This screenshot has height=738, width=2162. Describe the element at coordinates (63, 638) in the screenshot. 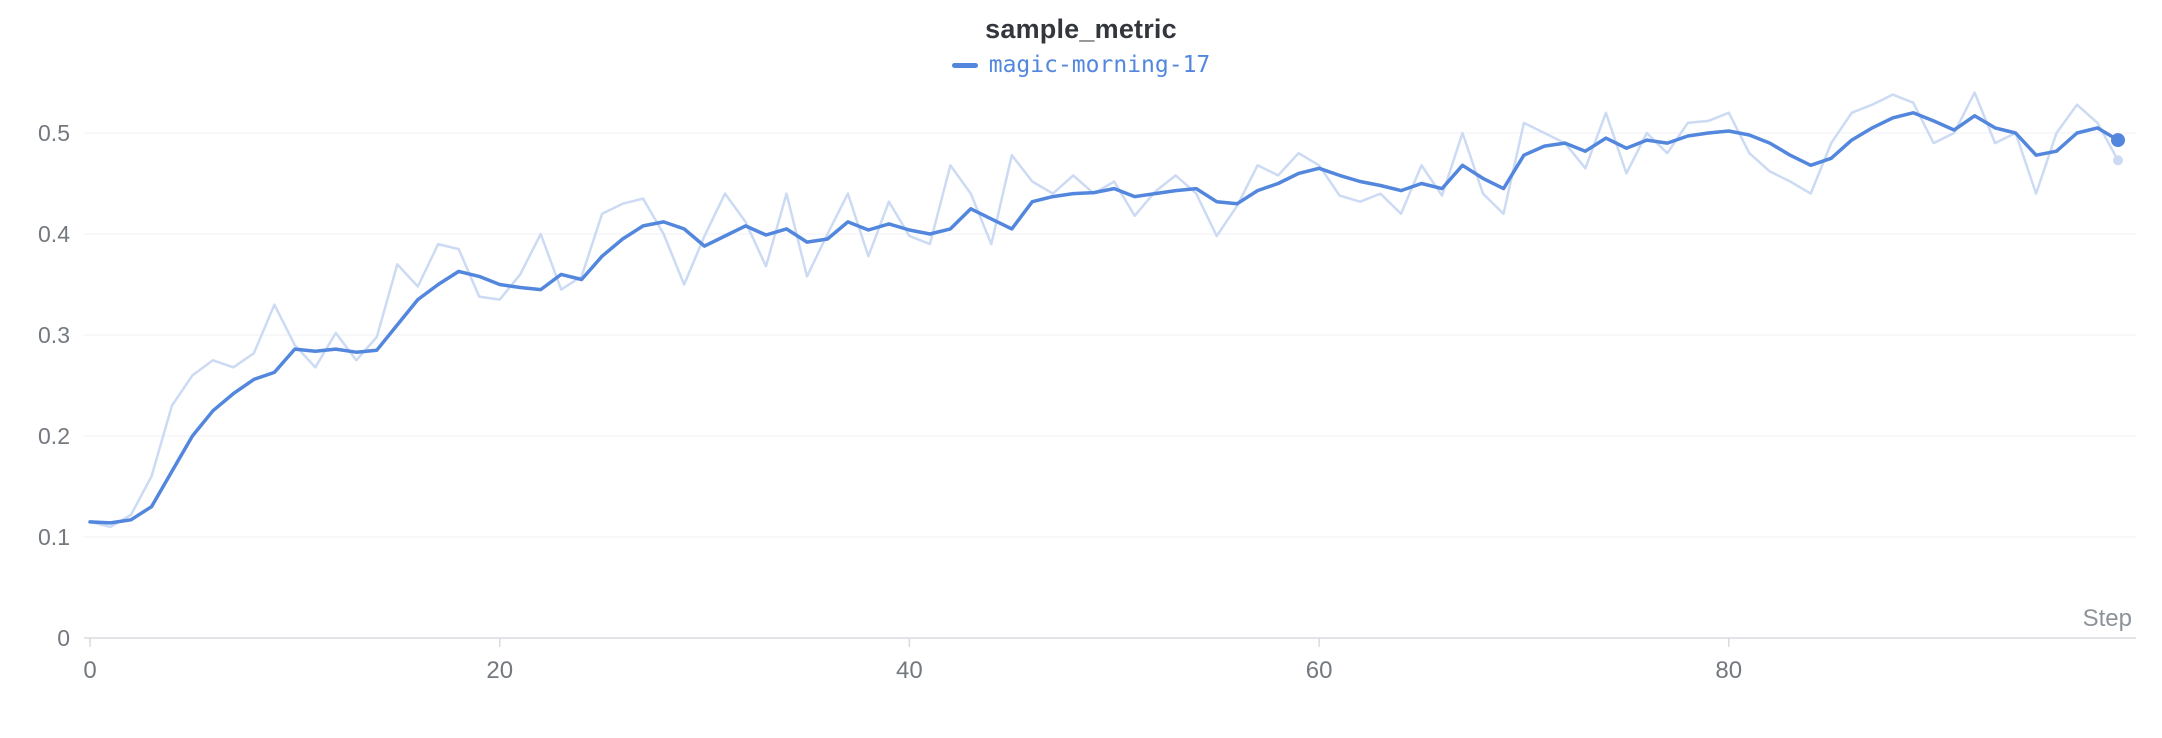

I see `y-tick-label: 0` at that location.